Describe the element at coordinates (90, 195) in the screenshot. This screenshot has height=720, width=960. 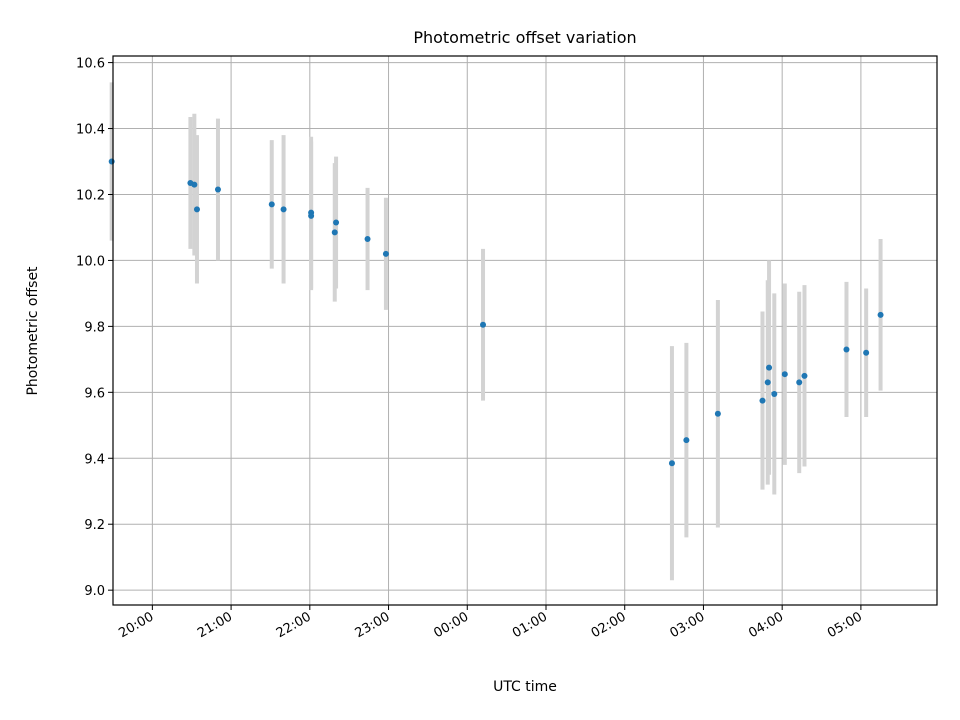
I see `y-tick-label: 10.2` at that location.